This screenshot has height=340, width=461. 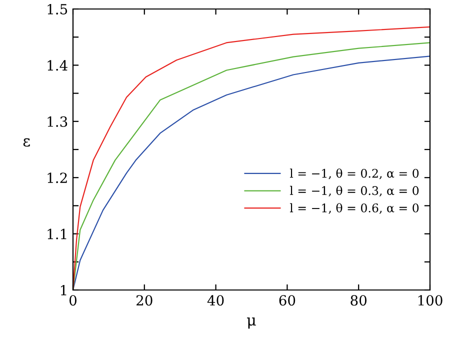 I want to click on x-tick-label: 40, so click(x=215, y=300).